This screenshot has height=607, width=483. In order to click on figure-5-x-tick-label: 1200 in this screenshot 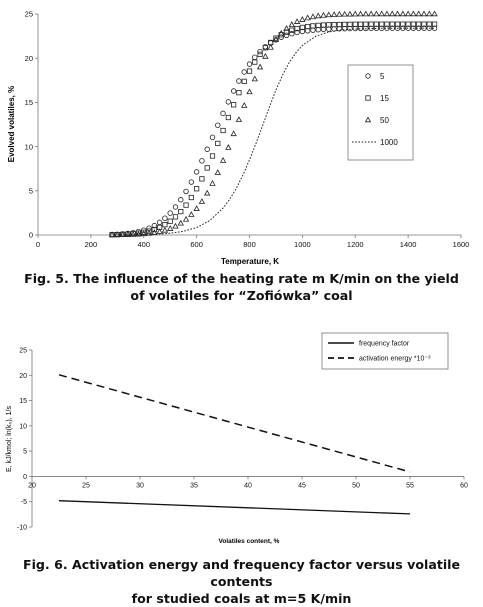, I will do `click(355, 244)`.